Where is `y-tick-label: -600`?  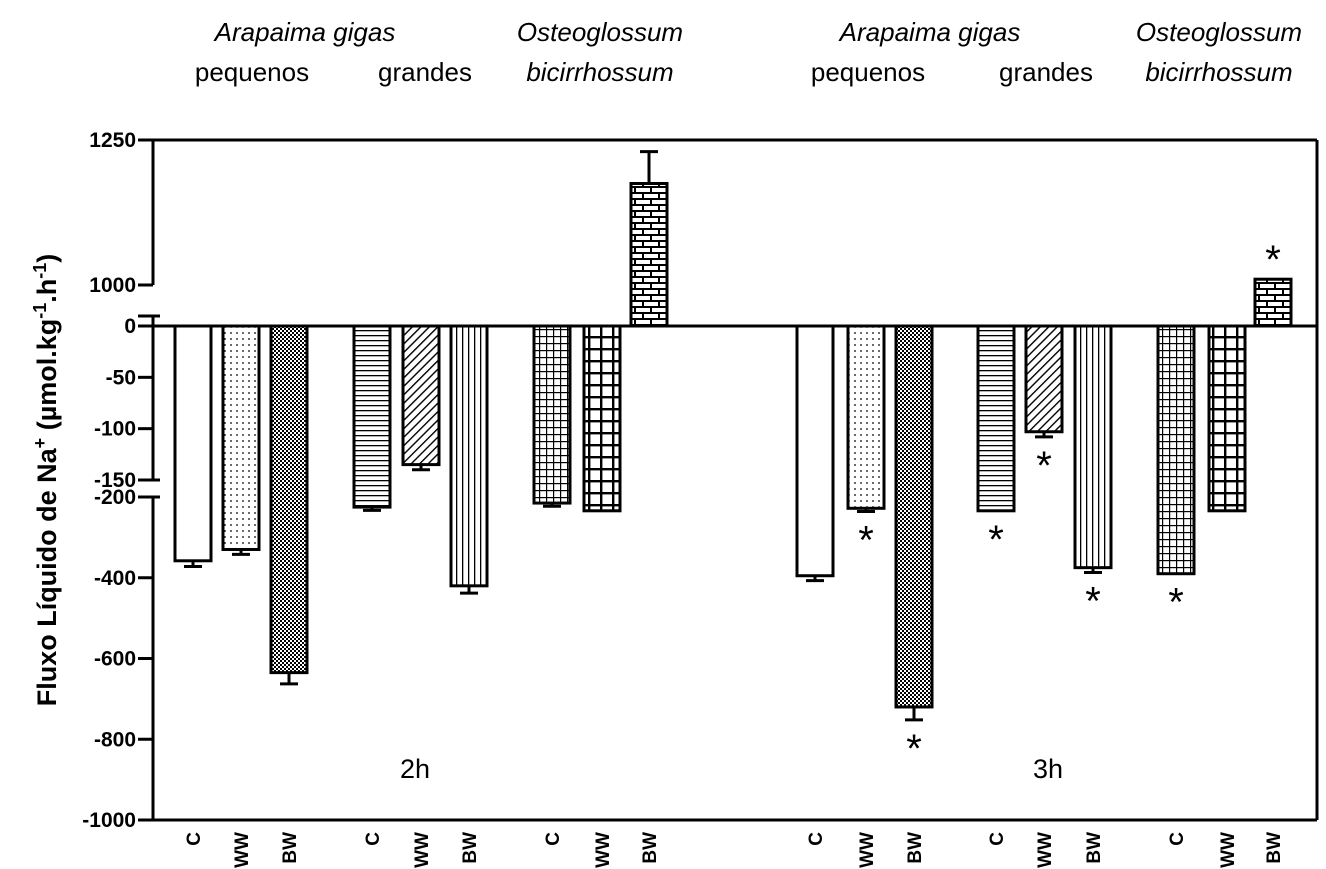
y-tick-label: -600 is located at coordinates (115, 659).